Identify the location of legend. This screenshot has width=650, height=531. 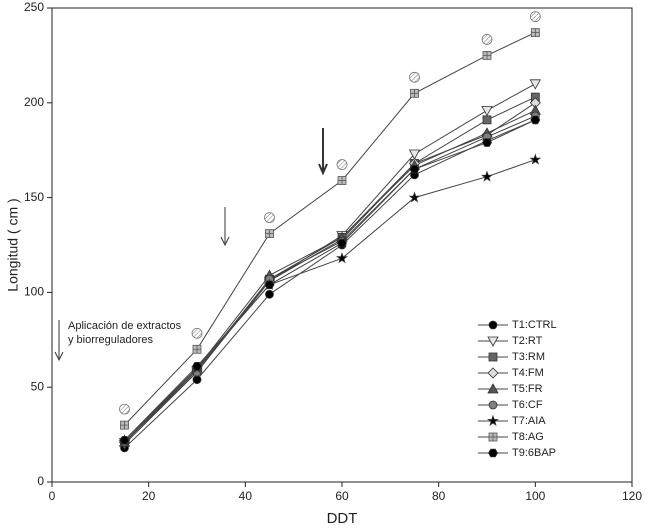
(518, 393).